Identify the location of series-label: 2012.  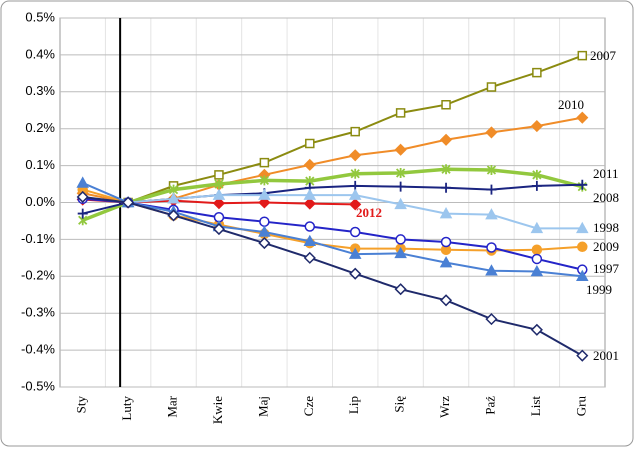
(369, 212).